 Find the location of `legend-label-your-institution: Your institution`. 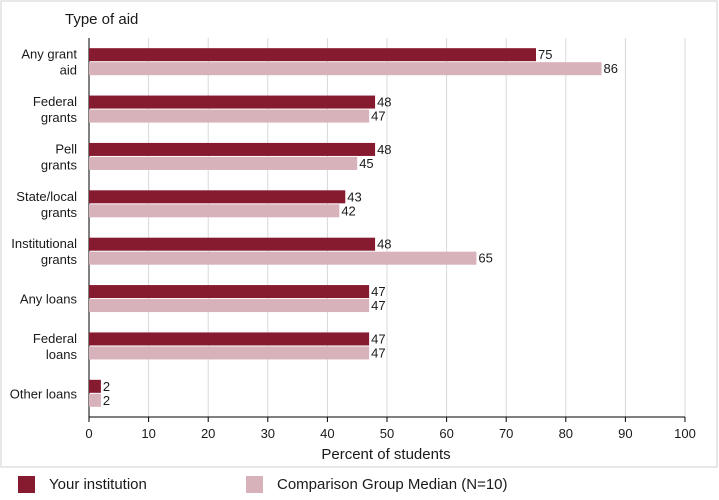

legend-label-your-institution: Your institution is located at coordinates (98, 484).